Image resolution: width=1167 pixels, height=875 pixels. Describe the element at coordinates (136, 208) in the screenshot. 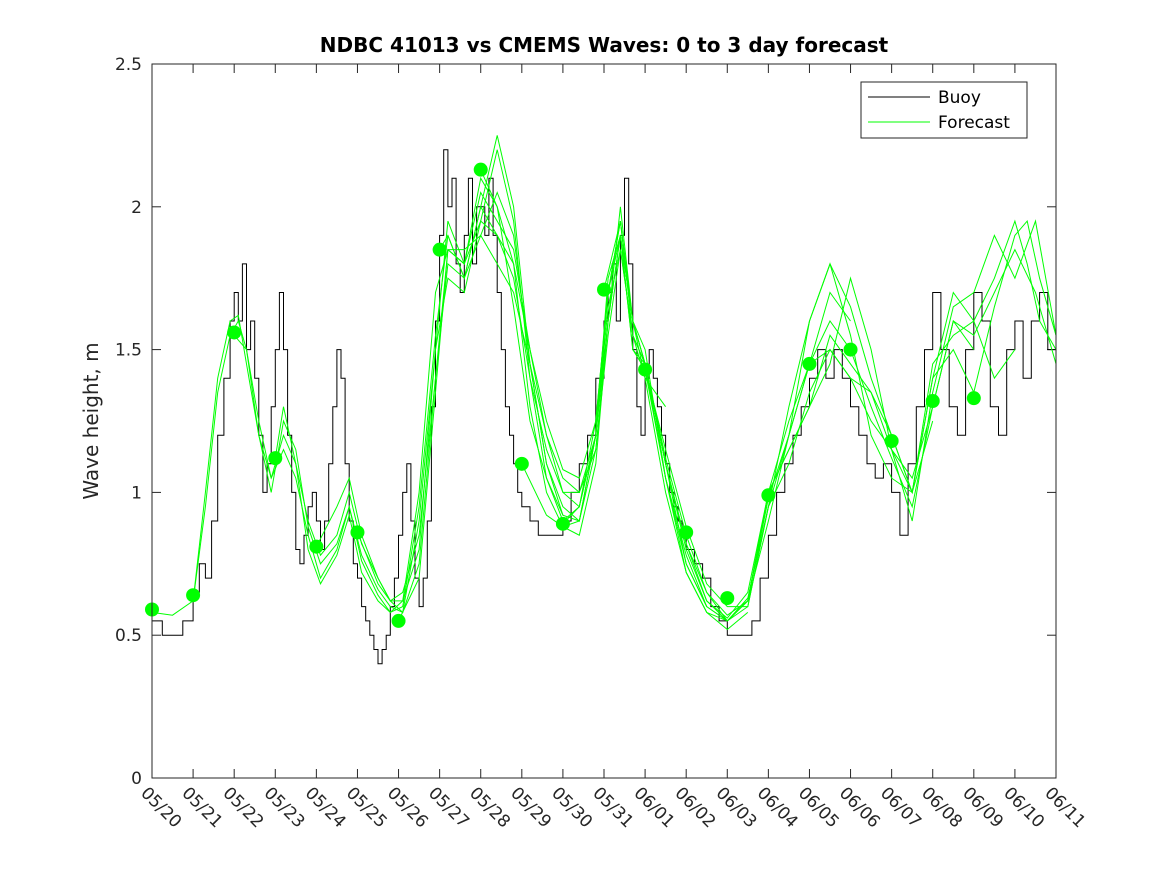

I see `y-tick-label: 2` at that location.